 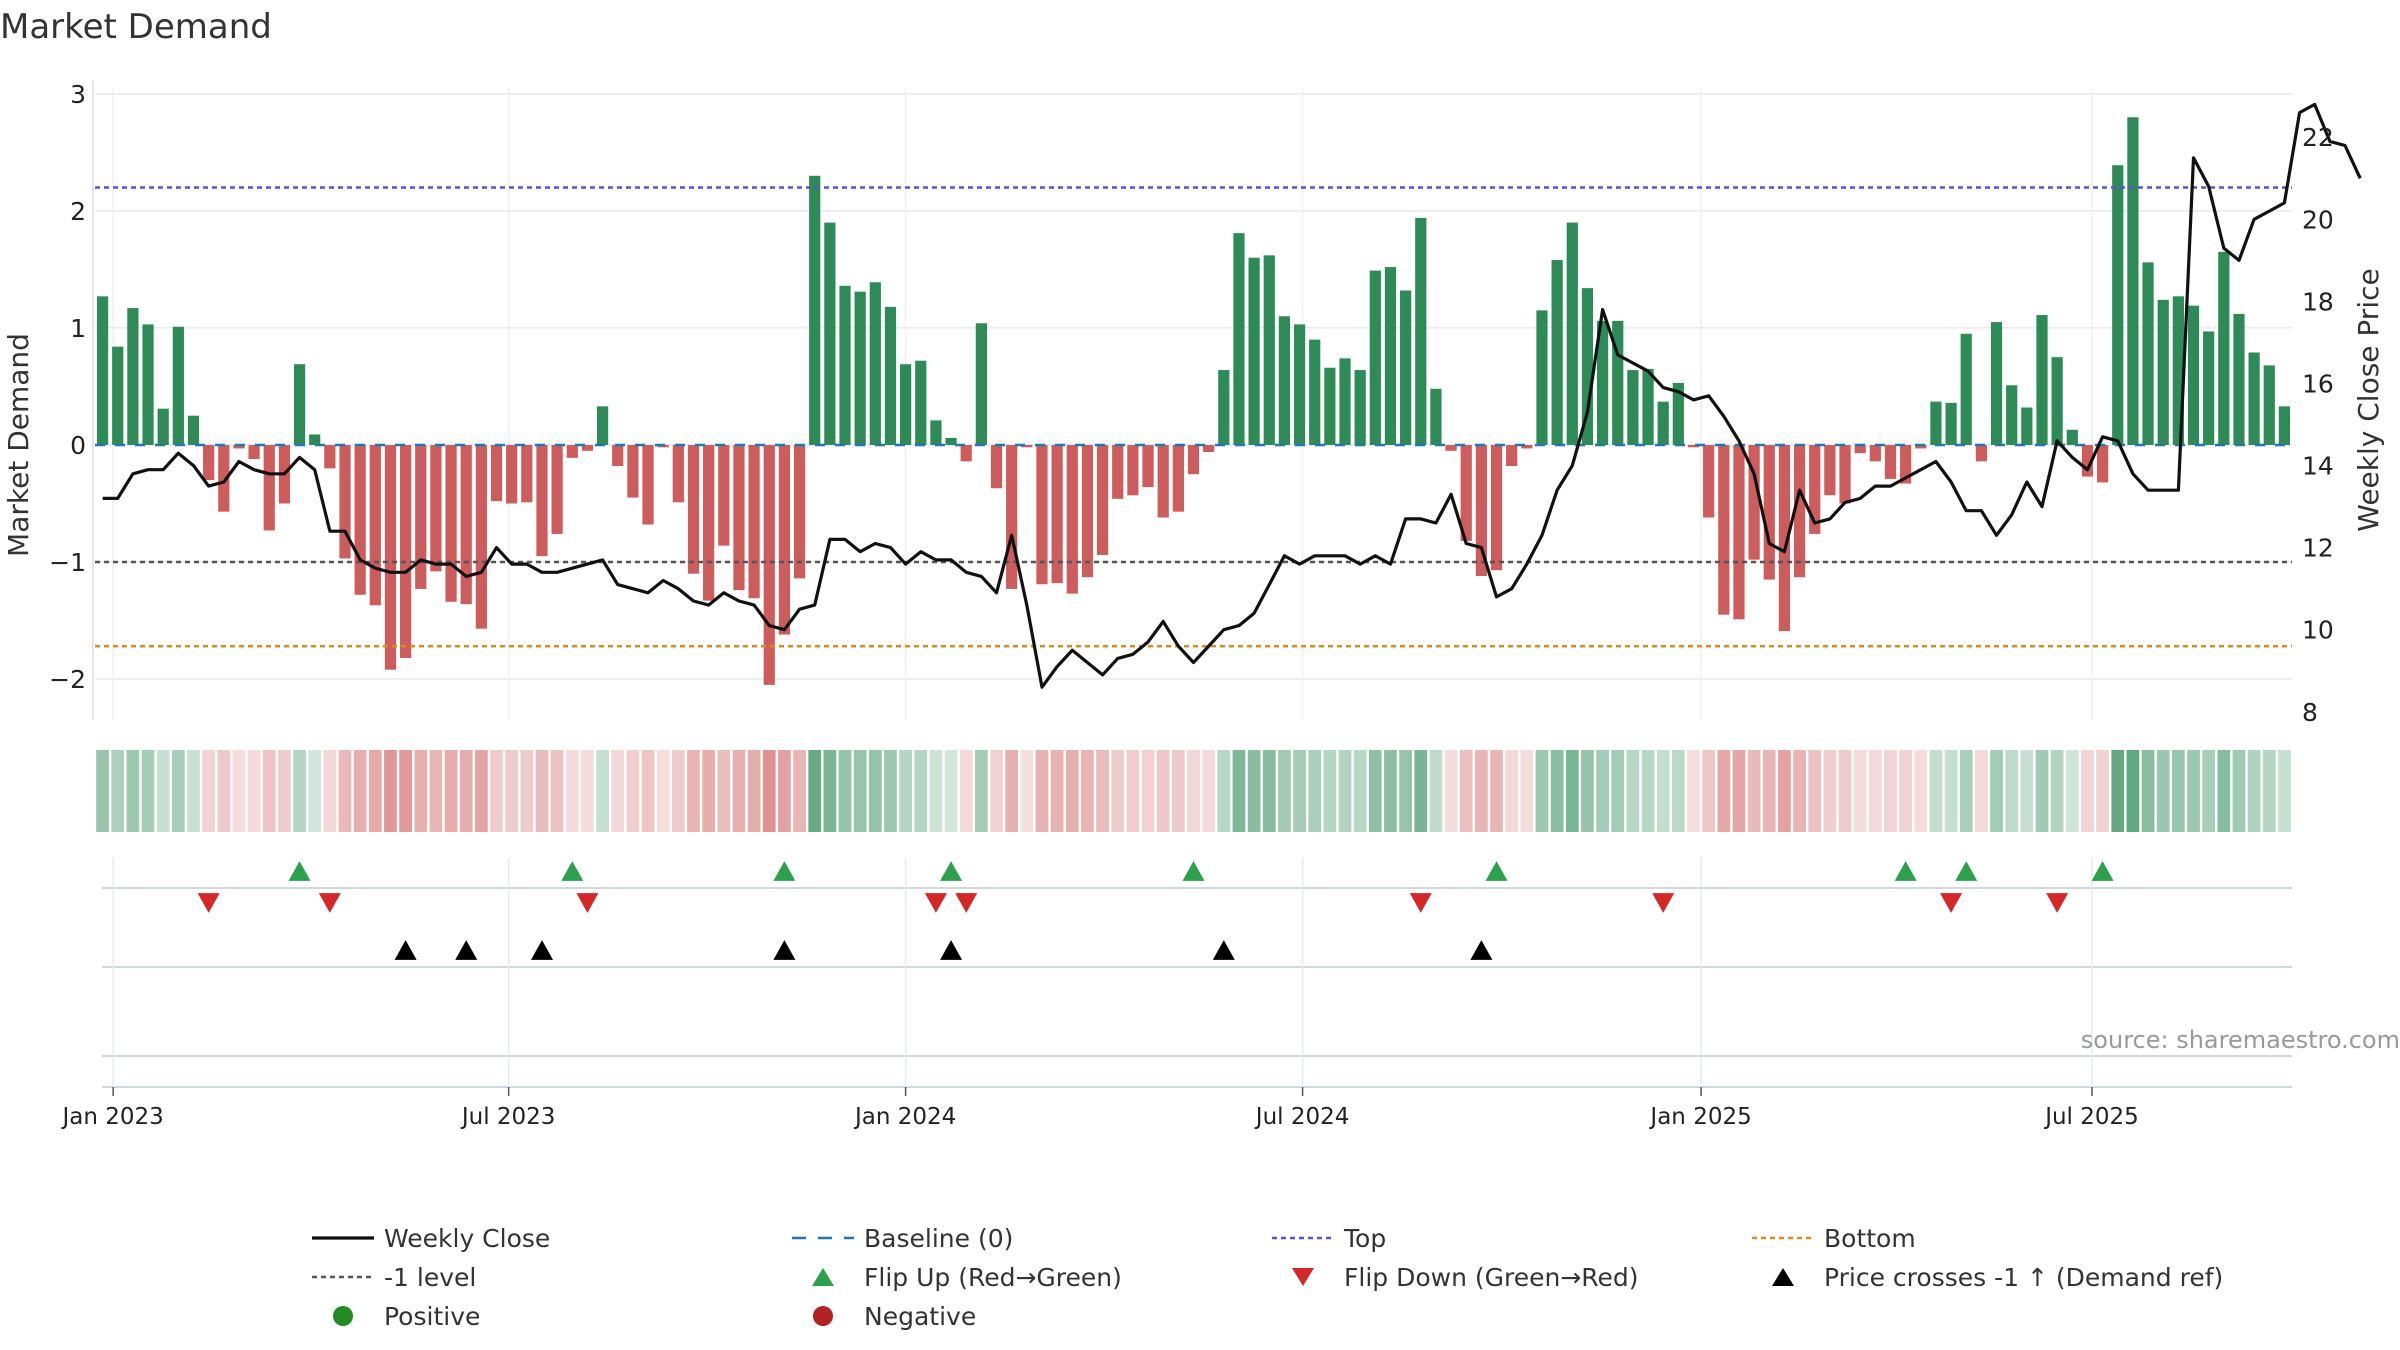 I want to click on x-tick-label: Jan 2023, so click(x=112, y=1117).